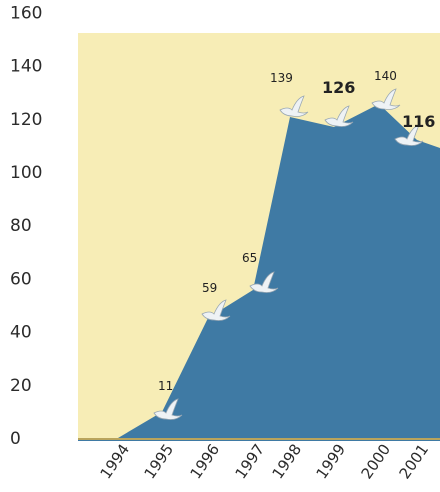 This screenshot has width=440, height=492. I want to click on data-label: 59, so click(209, 288).